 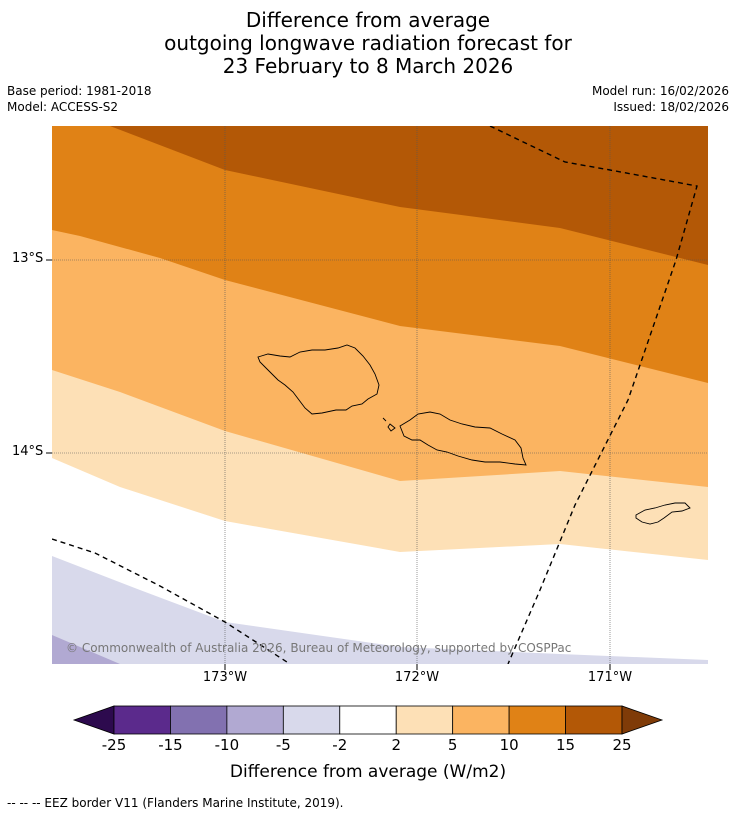 What do you see at coordinates (28, 258) in the screenshot?
I see `lat-label-13s: 13°S` at bounding box center [28, 258].